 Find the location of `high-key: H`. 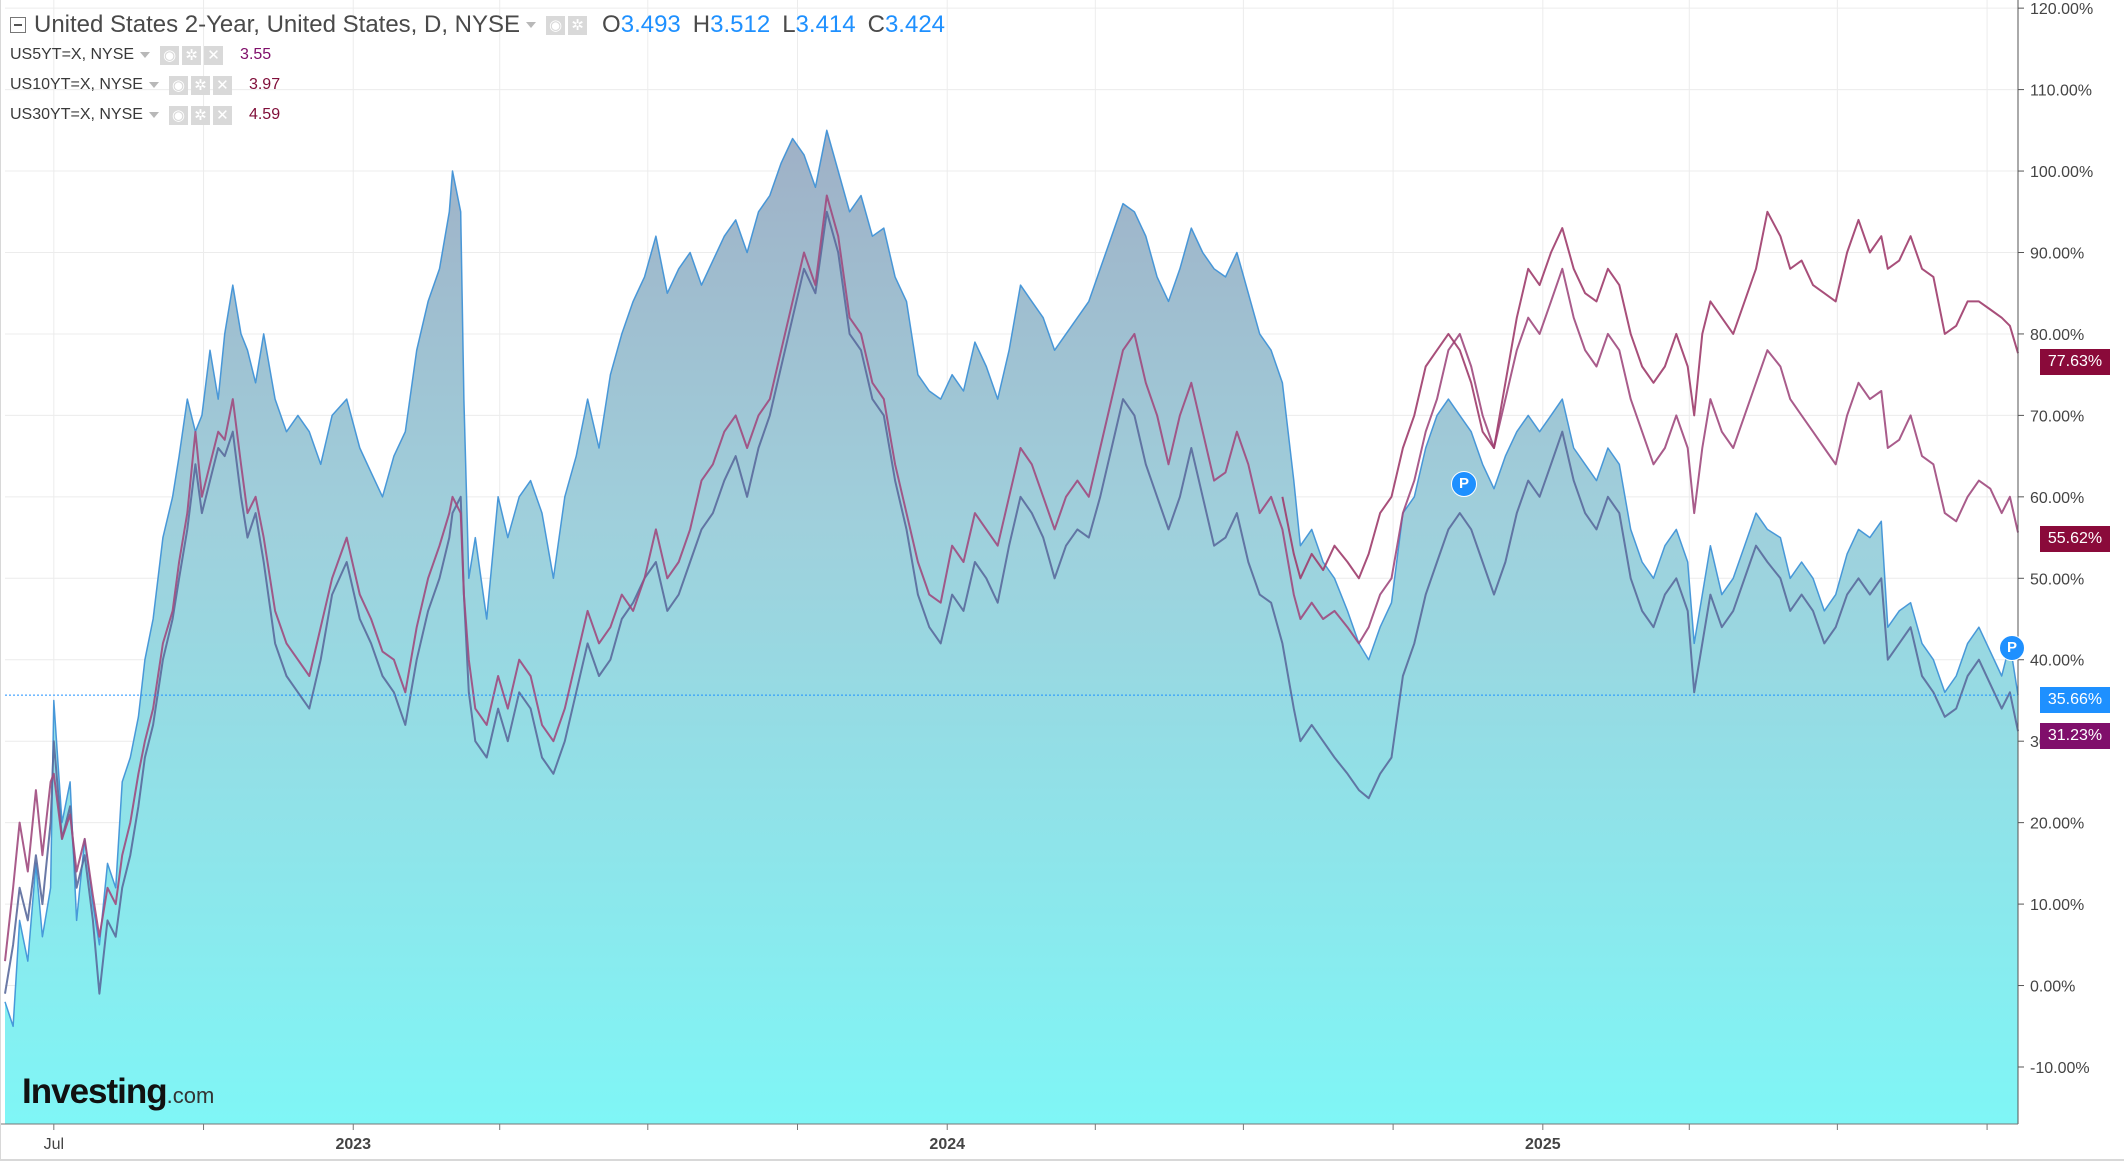

high-key: H is located at coordinates (701, 24).